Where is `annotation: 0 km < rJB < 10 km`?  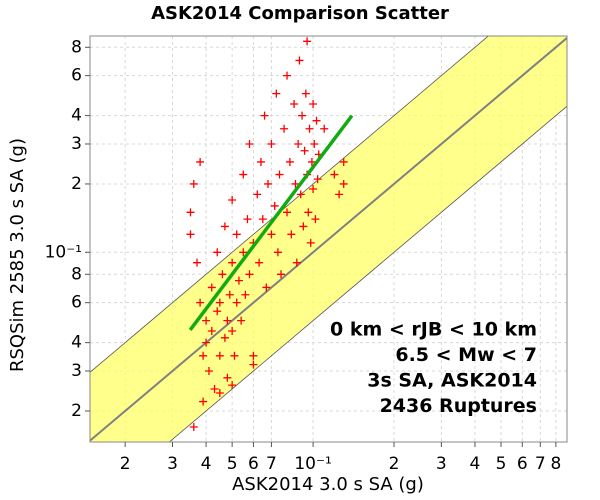 annotation: 0 km < rJB < 10 km is located at coordinates (433, 330).